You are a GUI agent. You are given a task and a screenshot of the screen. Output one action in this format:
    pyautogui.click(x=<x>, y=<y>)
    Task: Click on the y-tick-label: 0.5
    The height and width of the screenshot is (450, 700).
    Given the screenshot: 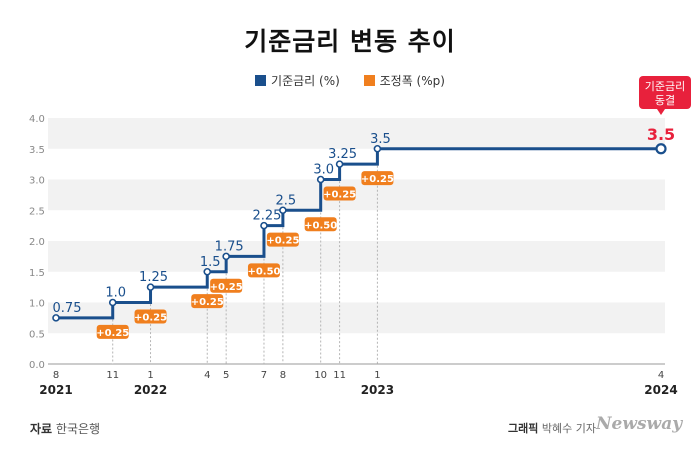 What is the action you would take?
    pyautogui.click(x=37, y=334)
    